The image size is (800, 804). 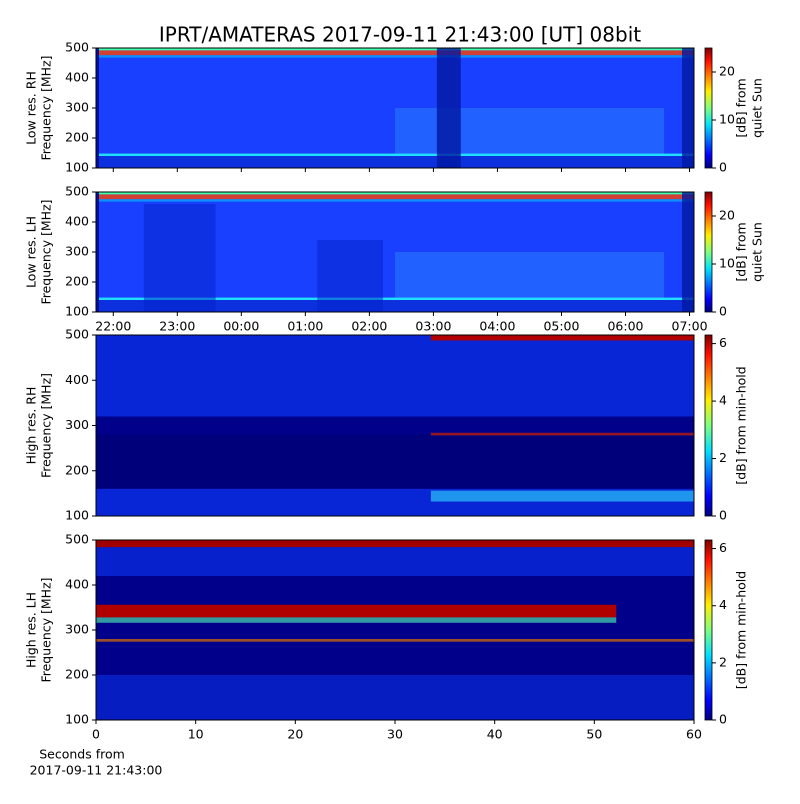 I want to click on x-tick-label: 05:00, so click(x=561, y=326).